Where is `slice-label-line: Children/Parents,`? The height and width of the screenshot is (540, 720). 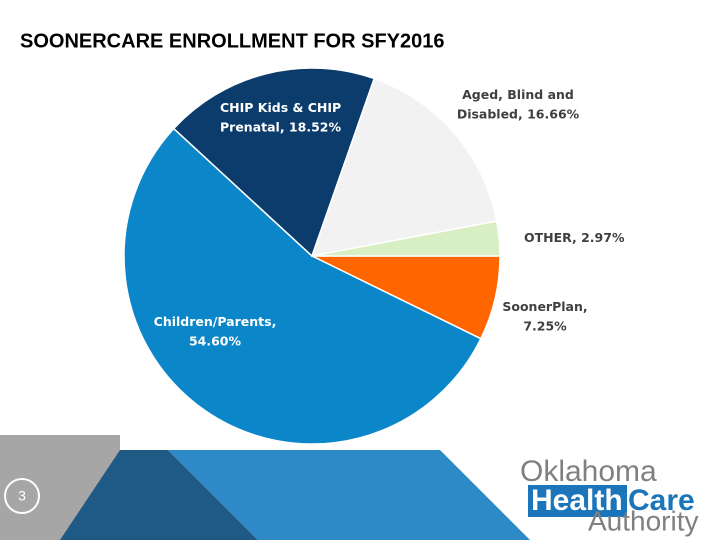 slice-label-line: Children/Parents, is located at coordinates (215, 321).